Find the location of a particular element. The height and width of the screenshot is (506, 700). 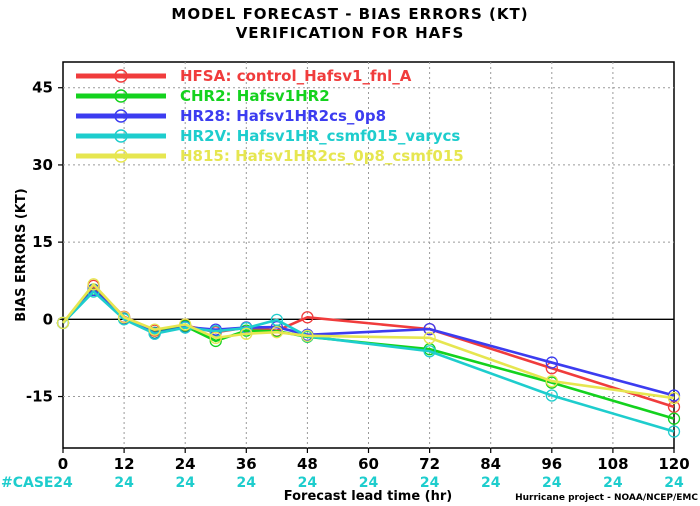

x-axis-label: Forecast lead time (hr) is located at coordinates (368, 496).